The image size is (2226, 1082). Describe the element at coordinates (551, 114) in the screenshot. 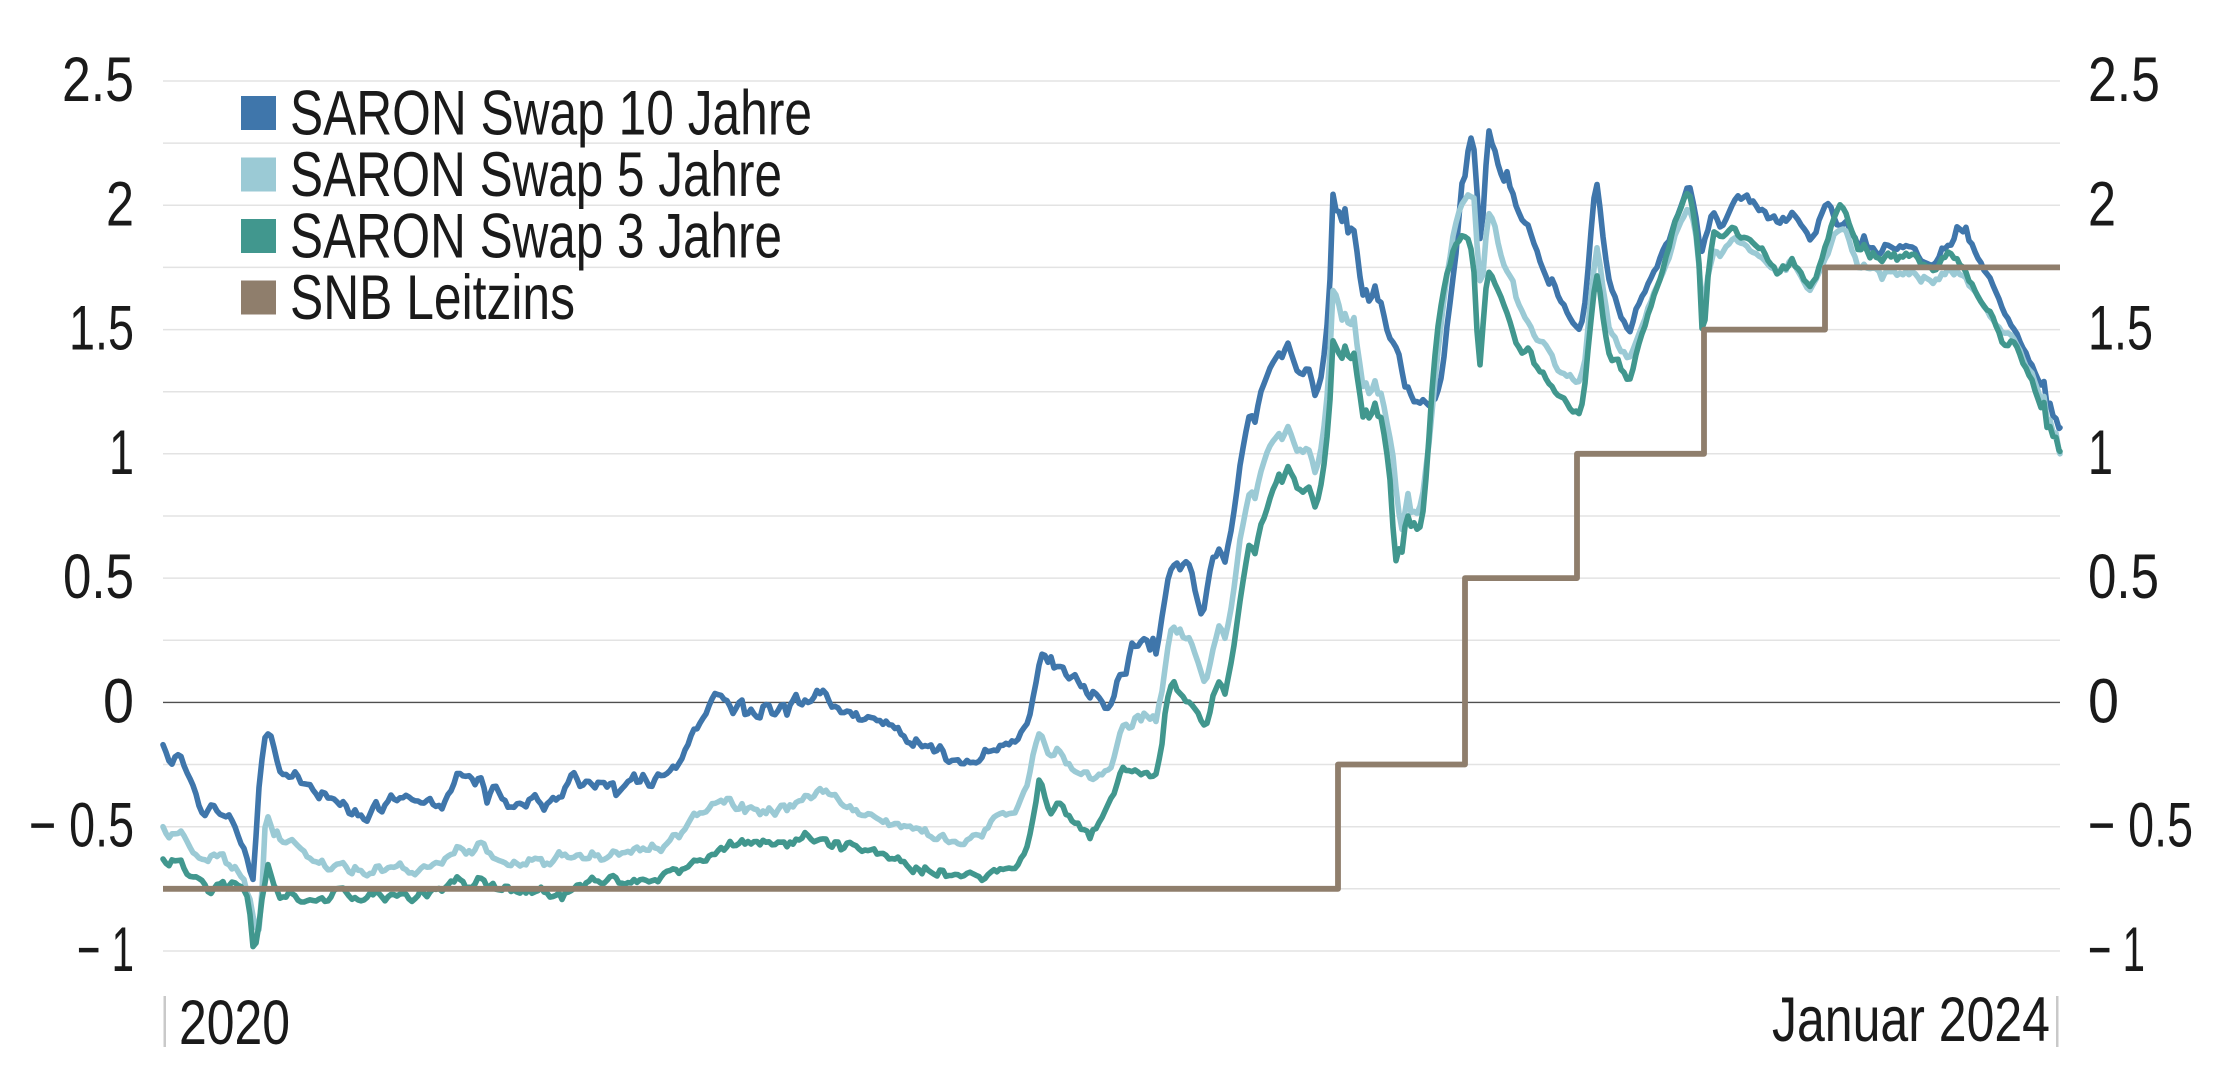

I see `svg-text: SARON Swap 10 Jahre` at that location.